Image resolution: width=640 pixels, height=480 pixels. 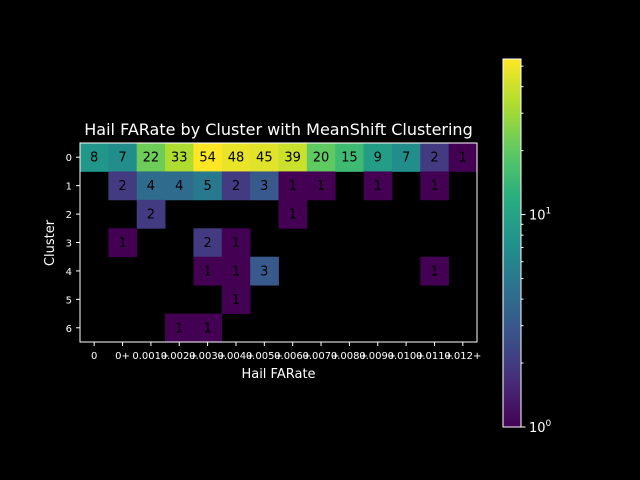 I want to click on x-axis-label: Hail FARate, so click(x=278, y=374).